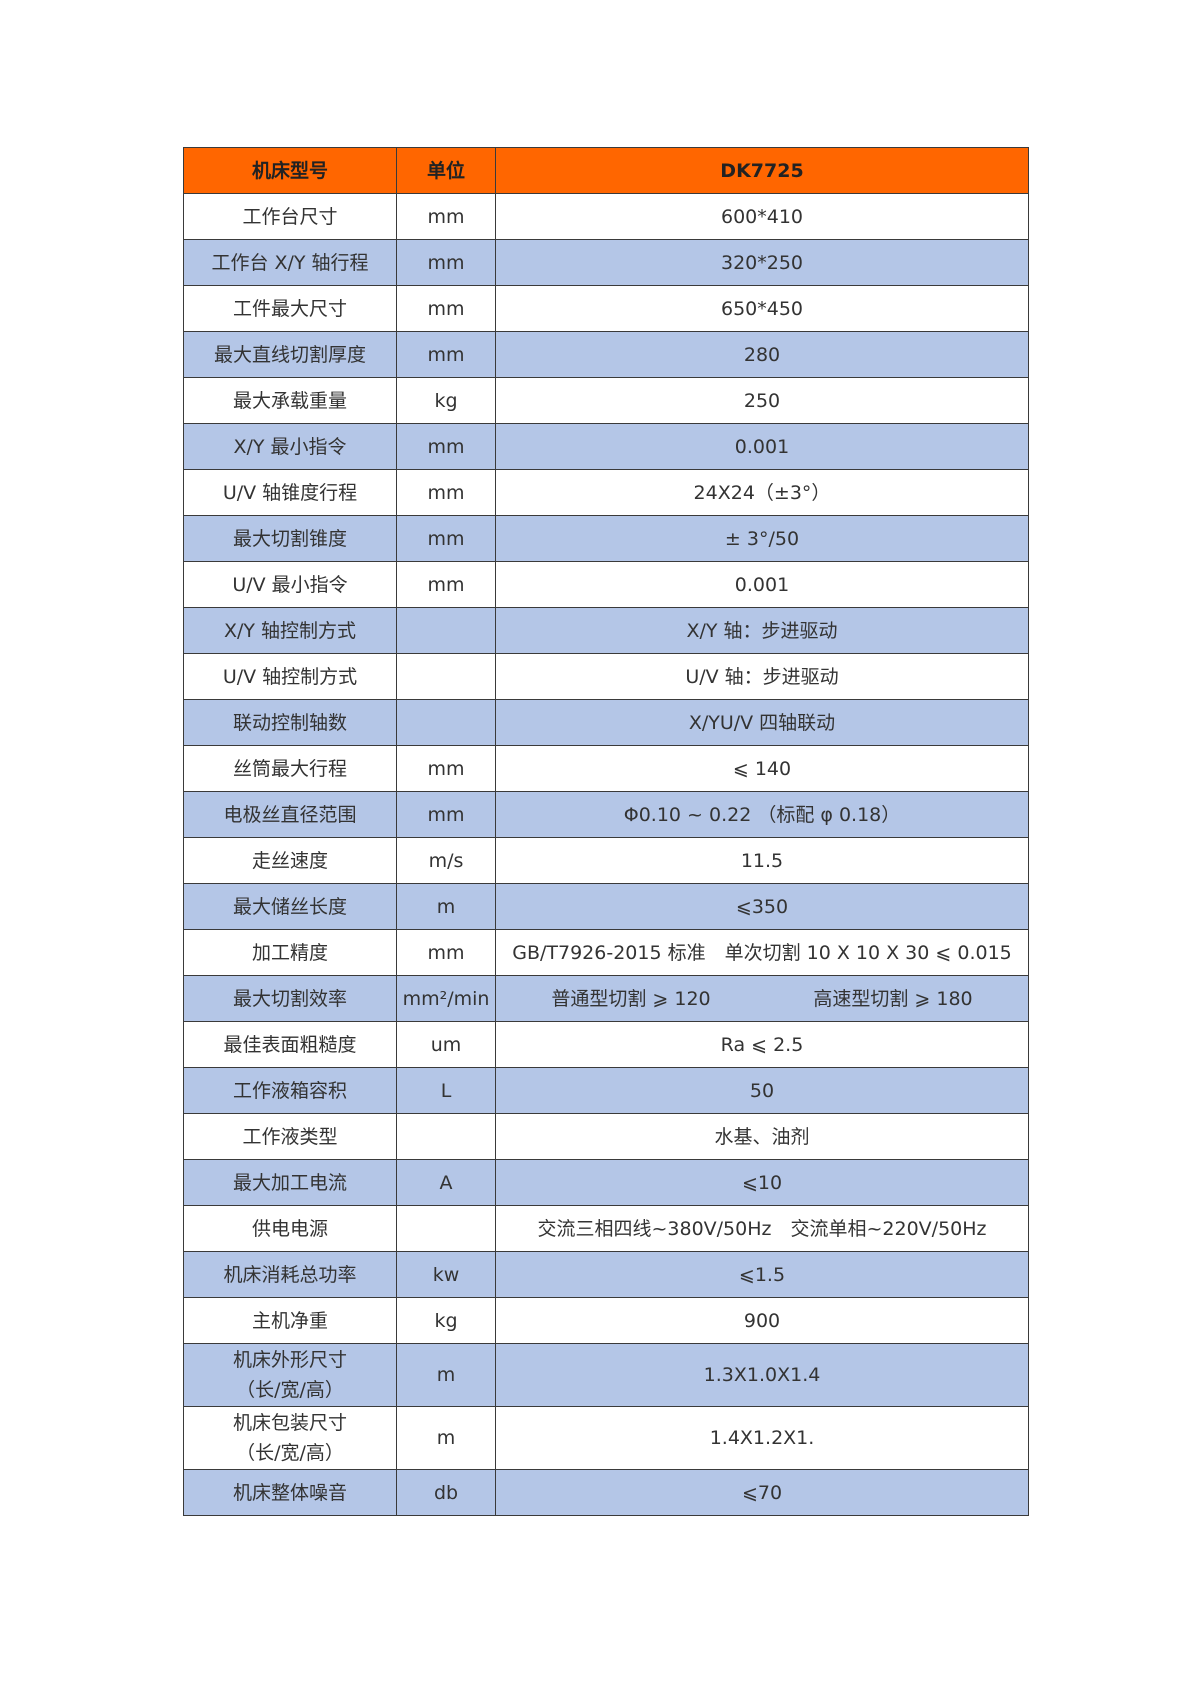 The image size is (1200, 1696). I want to click on spec-value: 1.4X1.2X1., so click(762, 1438).